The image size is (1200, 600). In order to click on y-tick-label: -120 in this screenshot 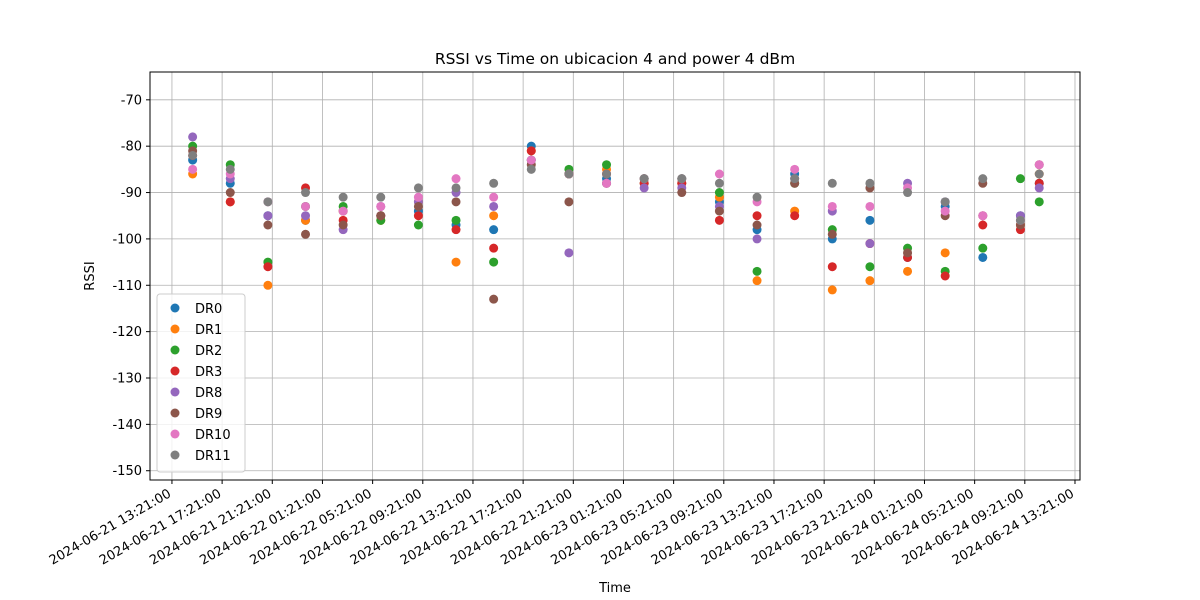, I will do `click(127, 332)`.